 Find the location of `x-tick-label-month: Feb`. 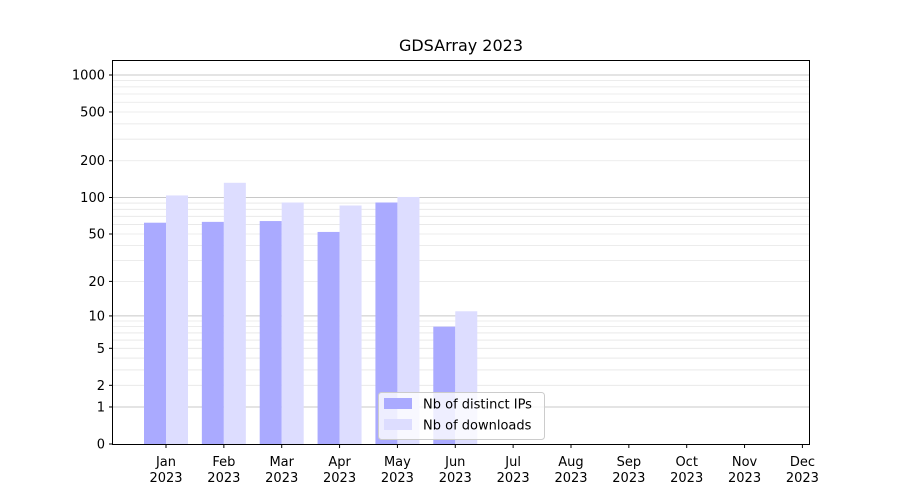

x-tick-label-month: Feb is located at coordinates (223, 462).